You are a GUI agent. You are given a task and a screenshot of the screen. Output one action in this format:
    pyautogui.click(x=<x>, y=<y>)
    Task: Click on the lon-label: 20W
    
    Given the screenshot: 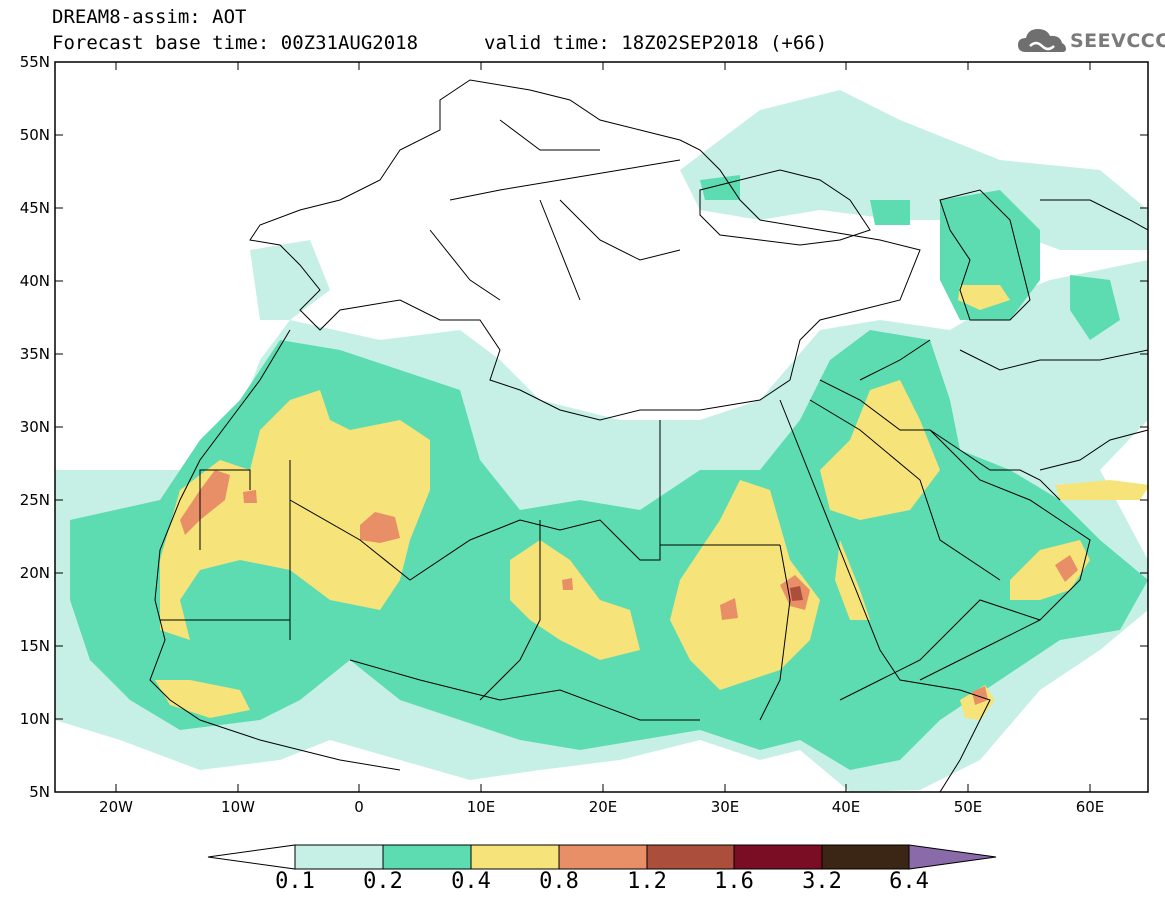 What is the action you would take?
    pyautogui.click(x=116, y=807)
    